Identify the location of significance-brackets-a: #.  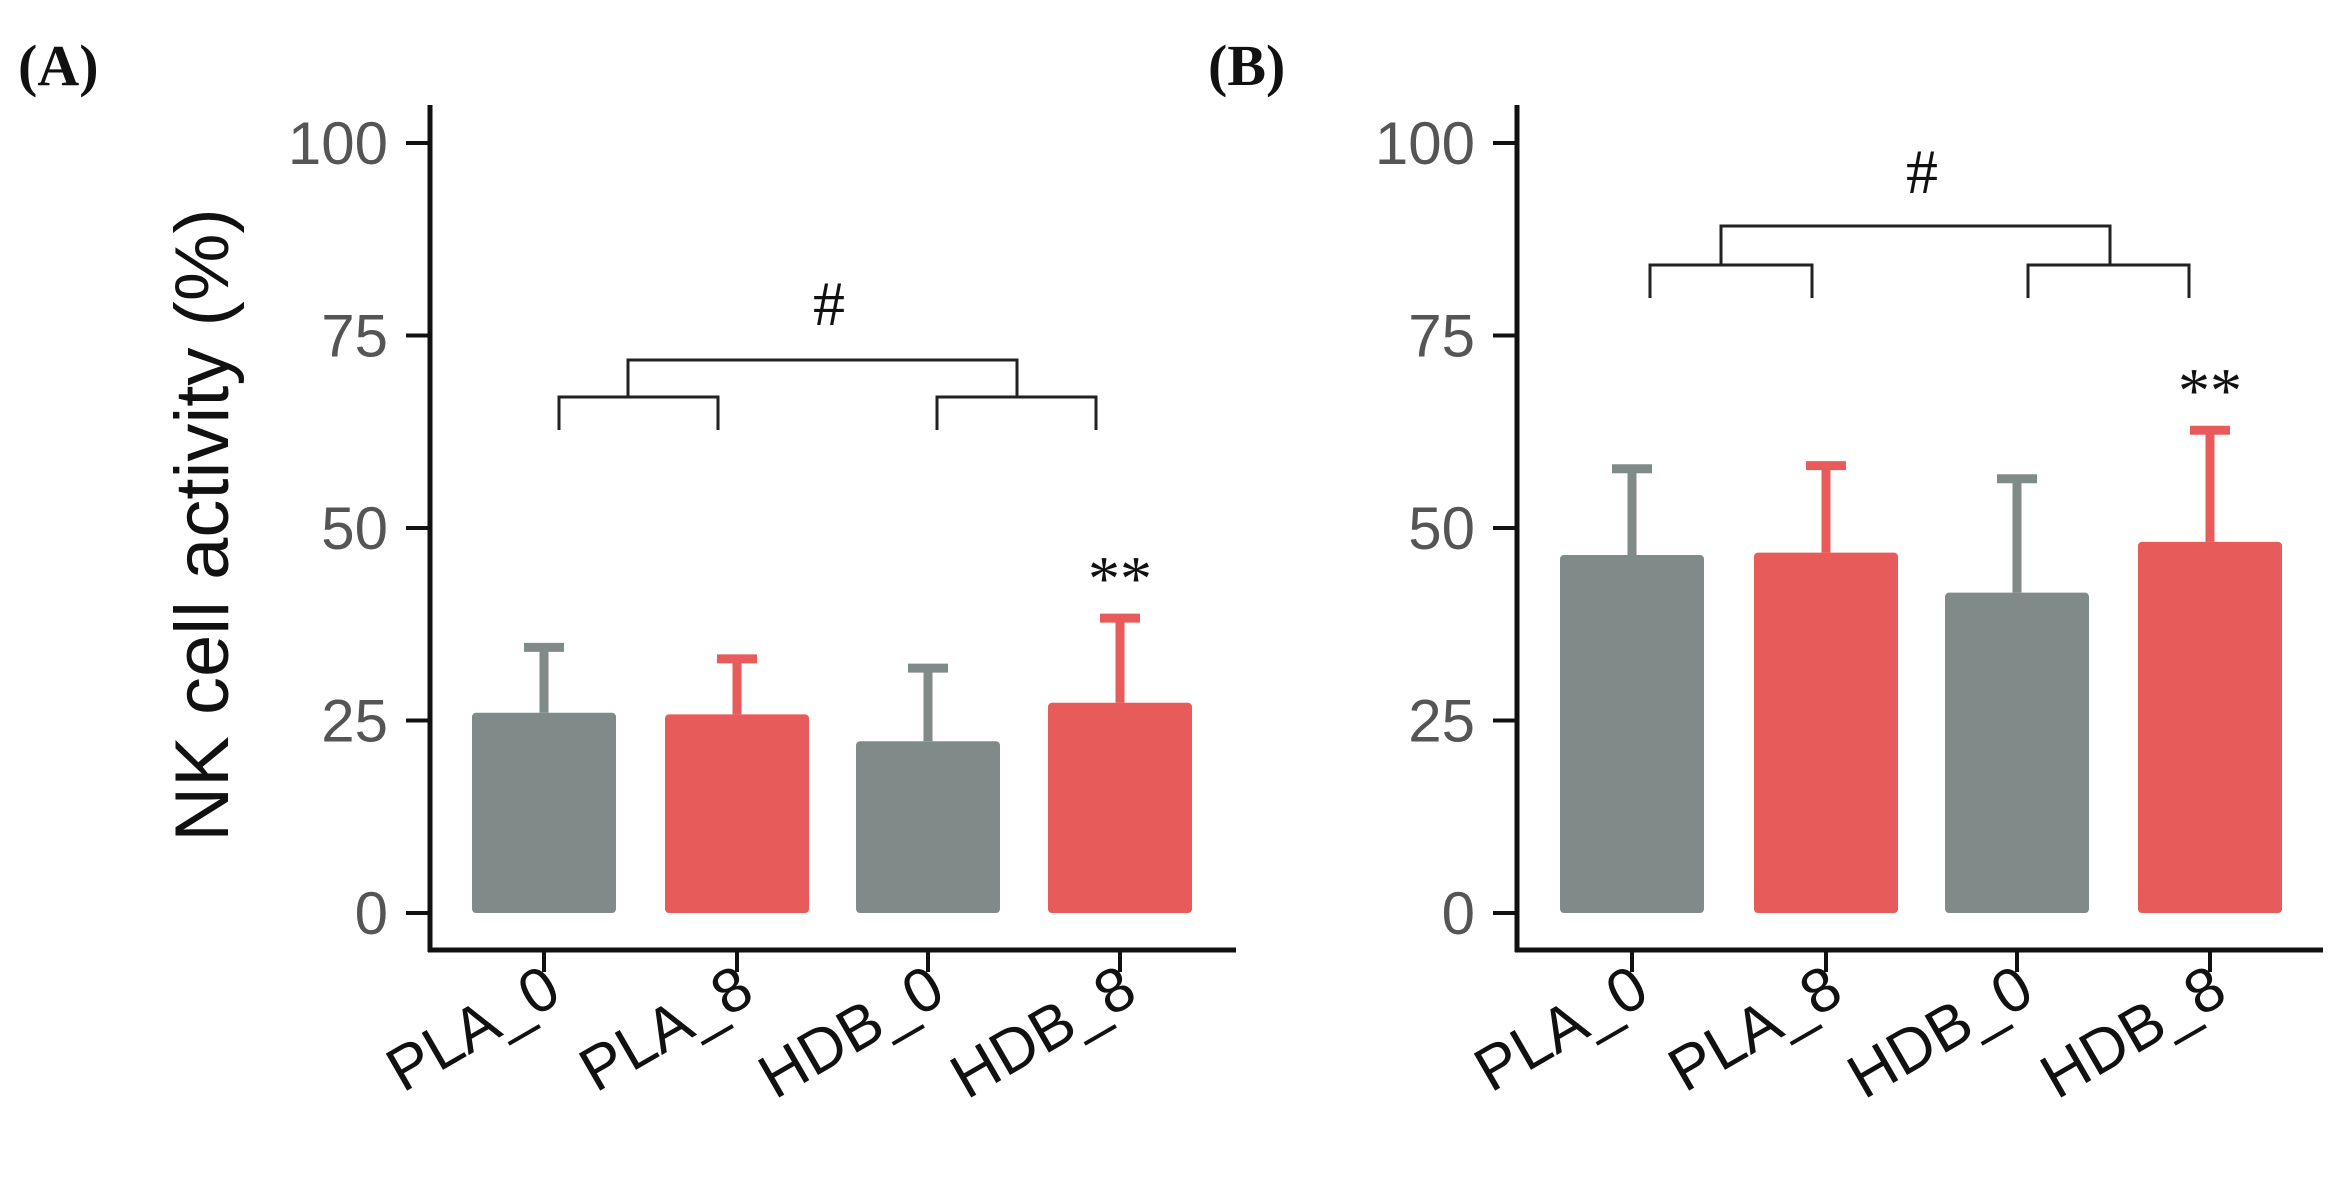
(827, 349).